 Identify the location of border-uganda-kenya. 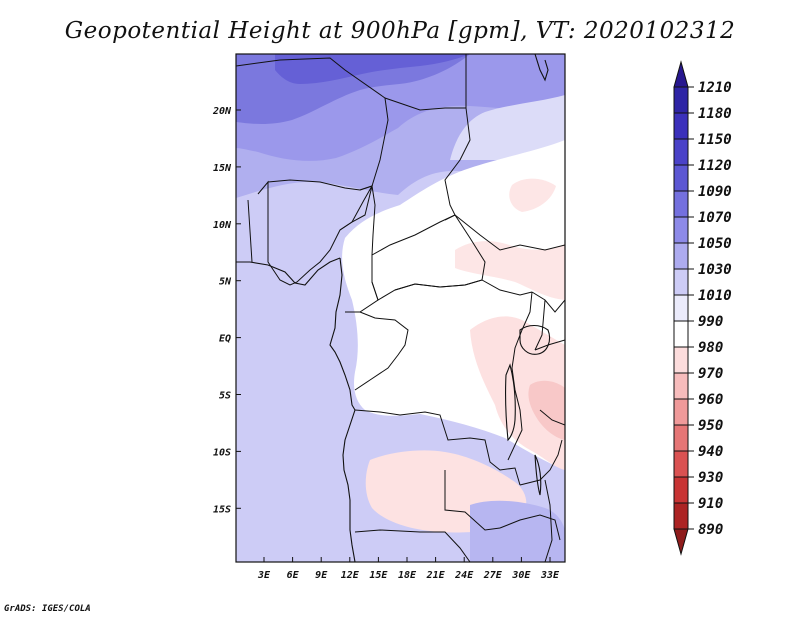
(548, 321).